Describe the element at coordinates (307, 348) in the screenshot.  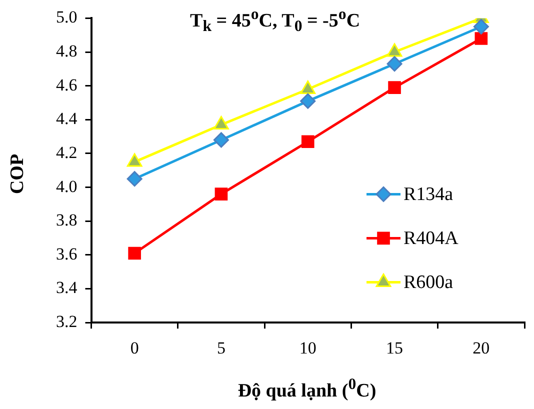
I see `x-tick-label: 10` at that location.